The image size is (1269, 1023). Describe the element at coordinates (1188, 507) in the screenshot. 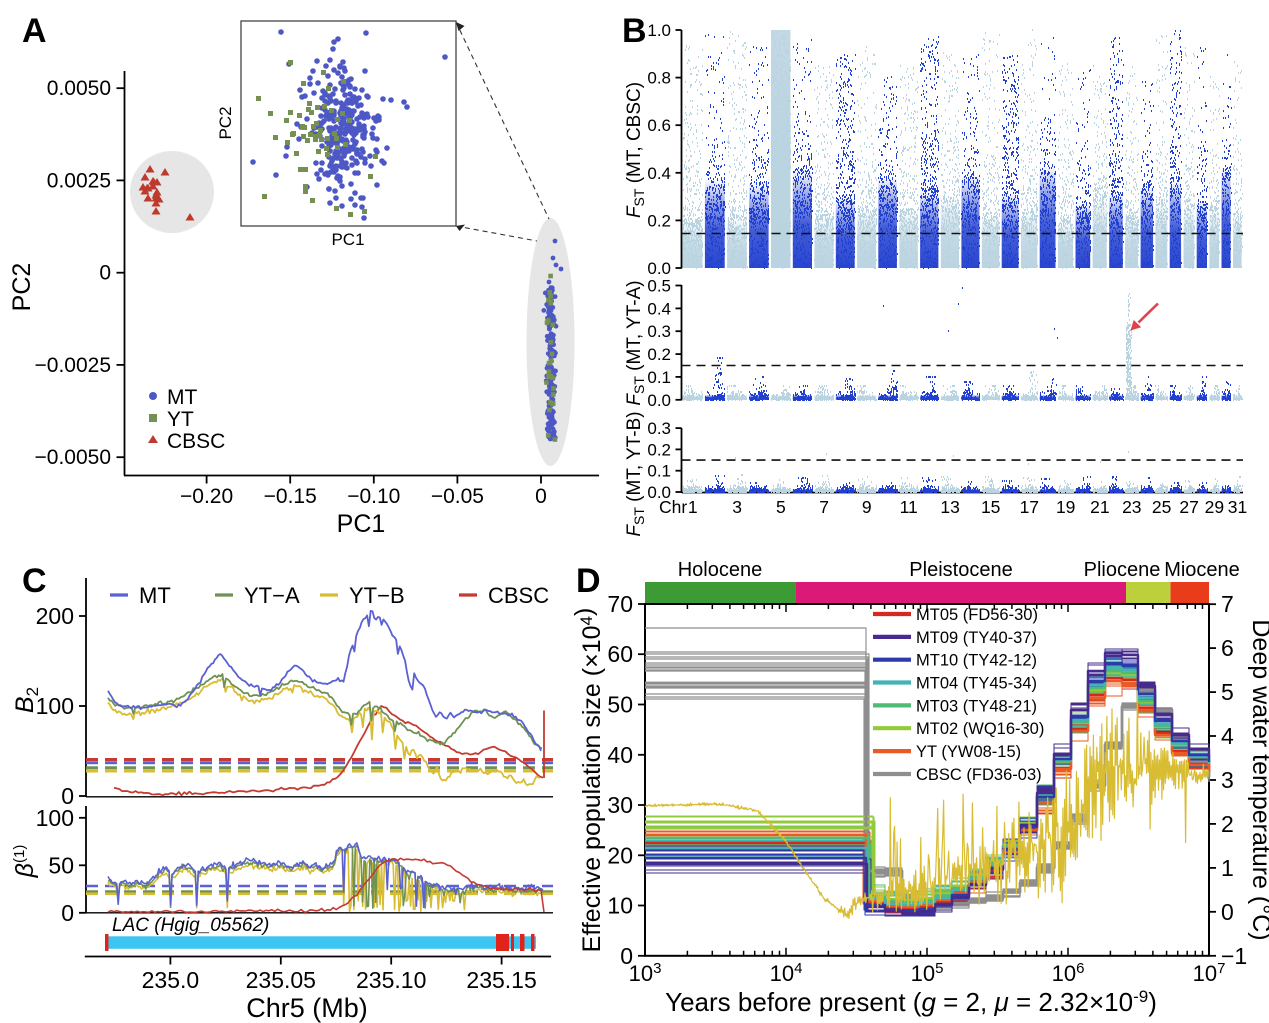

I see `svg-text: 27` at that location.